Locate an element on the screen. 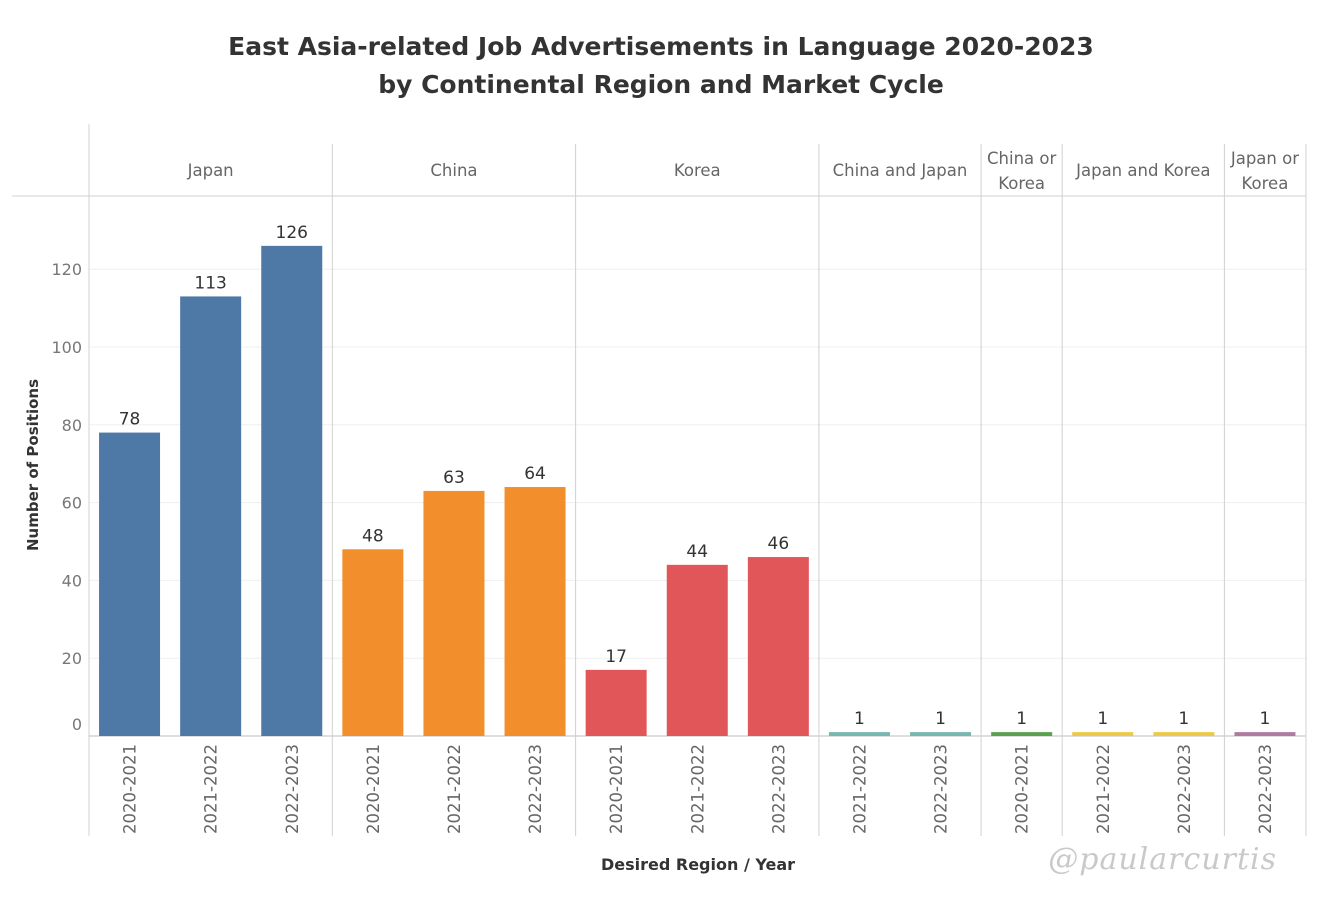 The width and height of the screenshot is (1317, 904). x-axis-title-part: Year is located at coordinates (772, 864).